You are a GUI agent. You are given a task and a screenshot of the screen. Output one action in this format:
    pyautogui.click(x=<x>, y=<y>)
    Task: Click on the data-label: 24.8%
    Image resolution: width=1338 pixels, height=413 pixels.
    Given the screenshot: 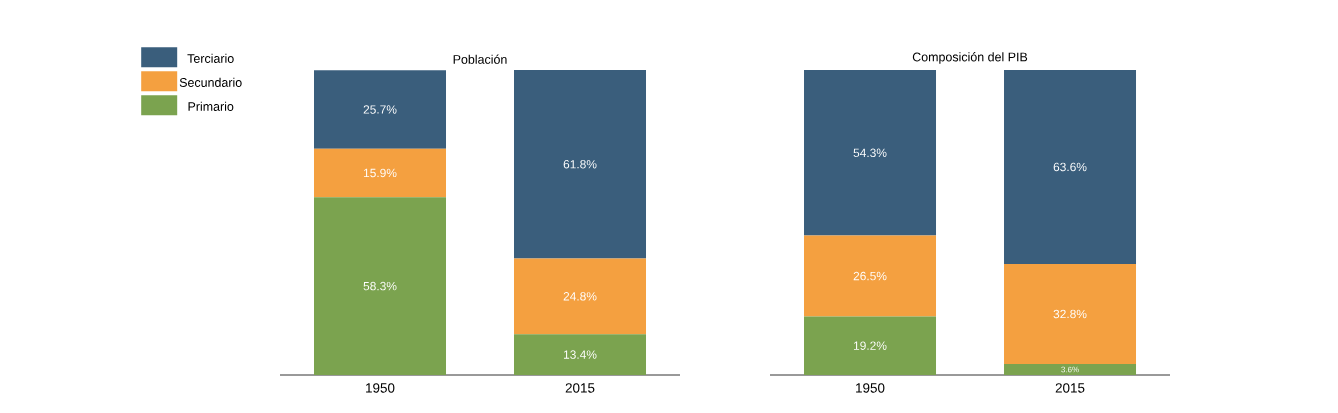 What is the action you would take?
    pyautogui.click(x=580, y=296)
    